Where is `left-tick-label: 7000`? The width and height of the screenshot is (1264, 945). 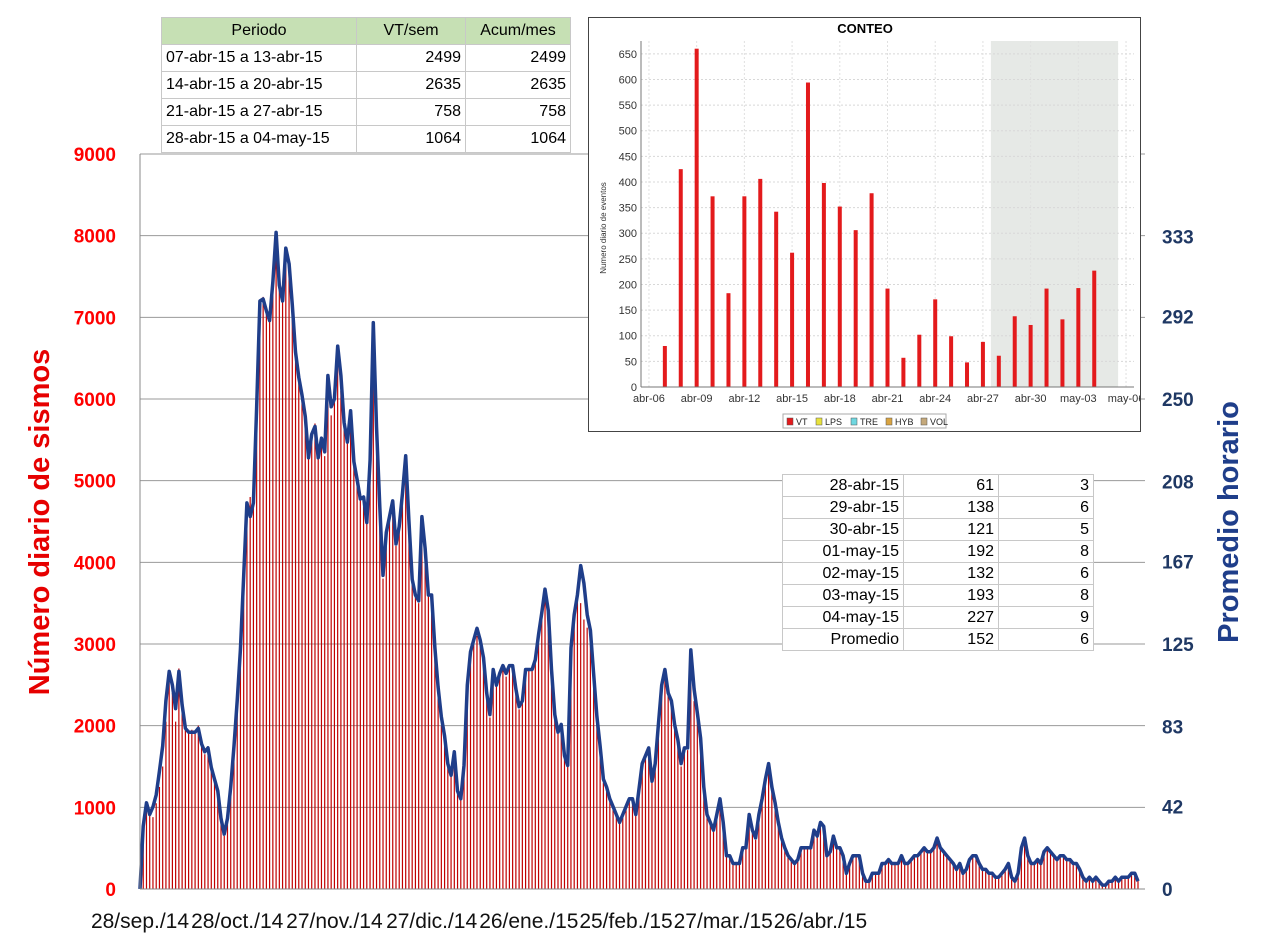
left-tick-label: 7000 is located at coordinates (95, 318).